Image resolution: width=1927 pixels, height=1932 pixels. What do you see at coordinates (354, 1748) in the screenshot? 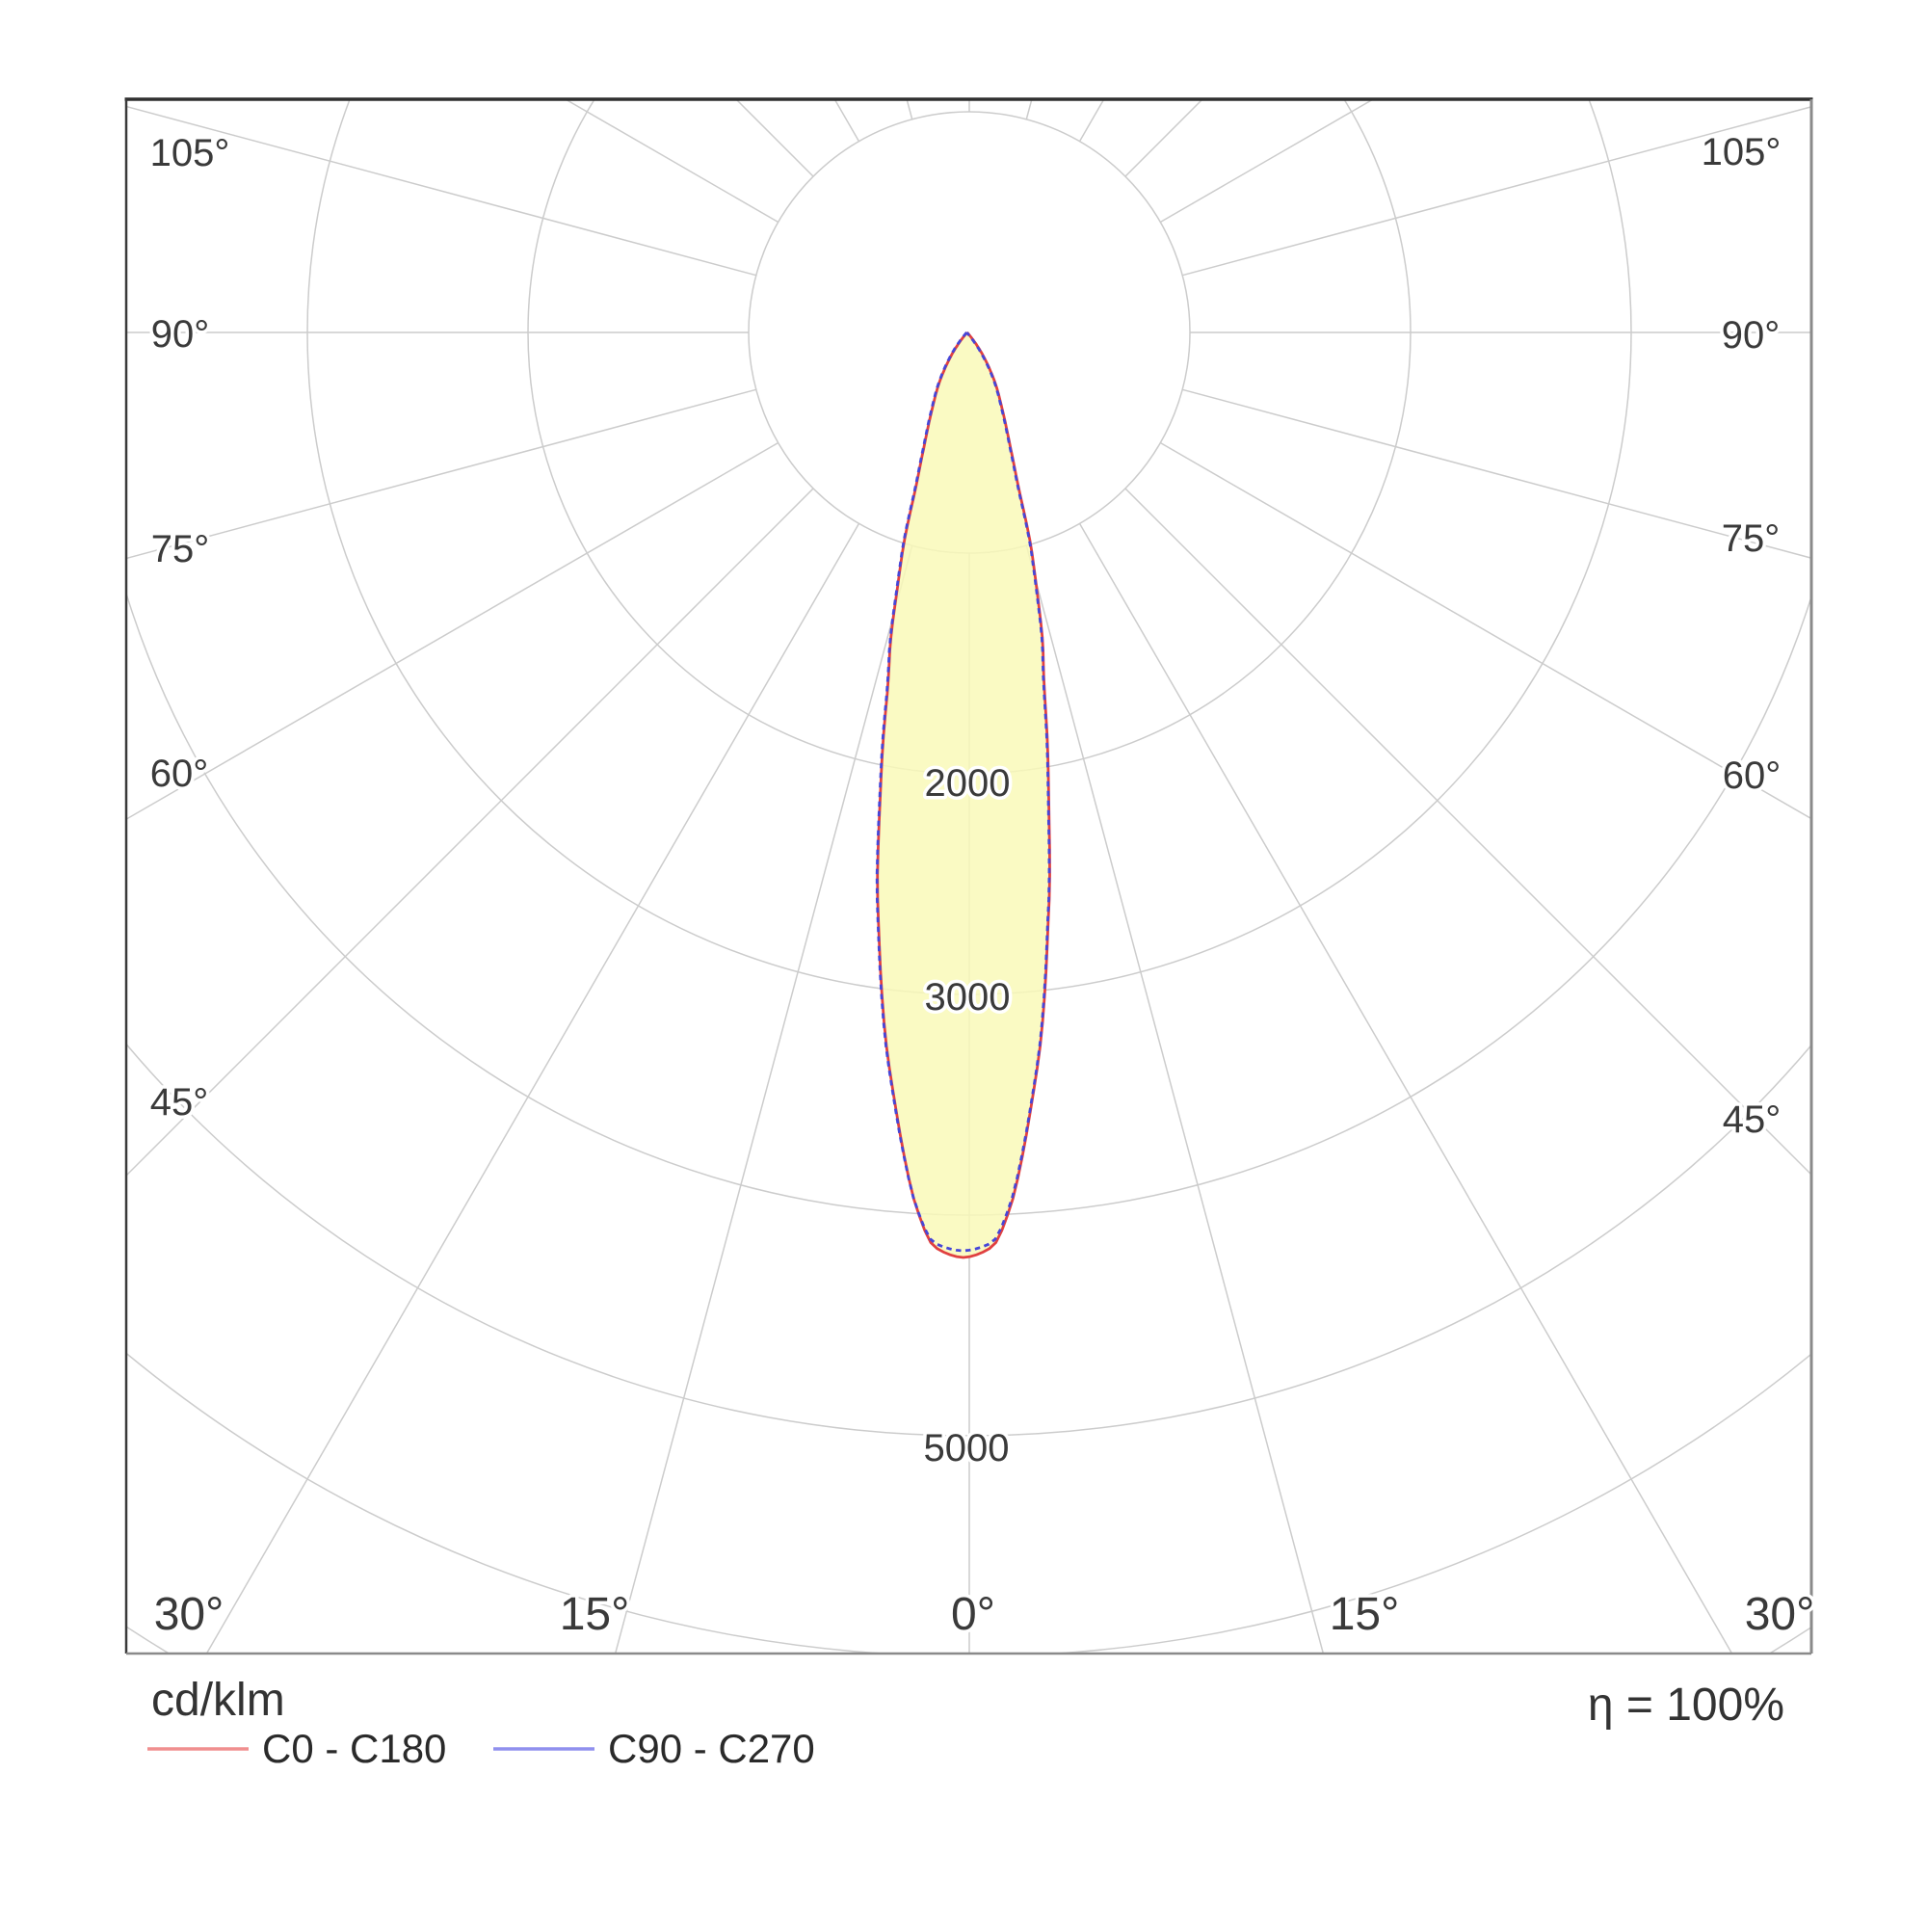
I see `svg-text: C0 - C180` at bounding box center [354, 1748].